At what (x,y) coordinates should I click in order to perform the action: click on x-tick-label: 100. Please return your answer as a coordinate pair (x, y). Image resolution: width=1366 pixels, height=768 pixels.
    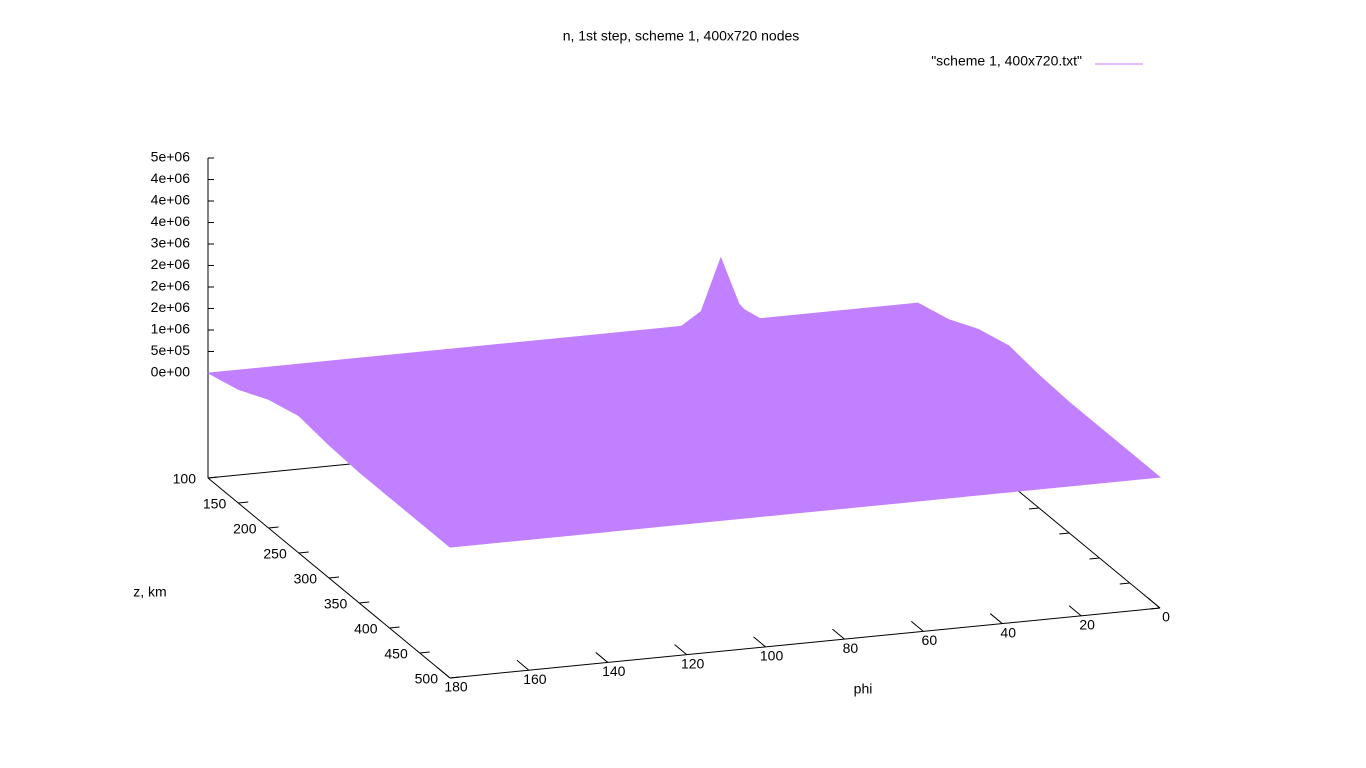
    Looking at the image, I should click on (772, 656).